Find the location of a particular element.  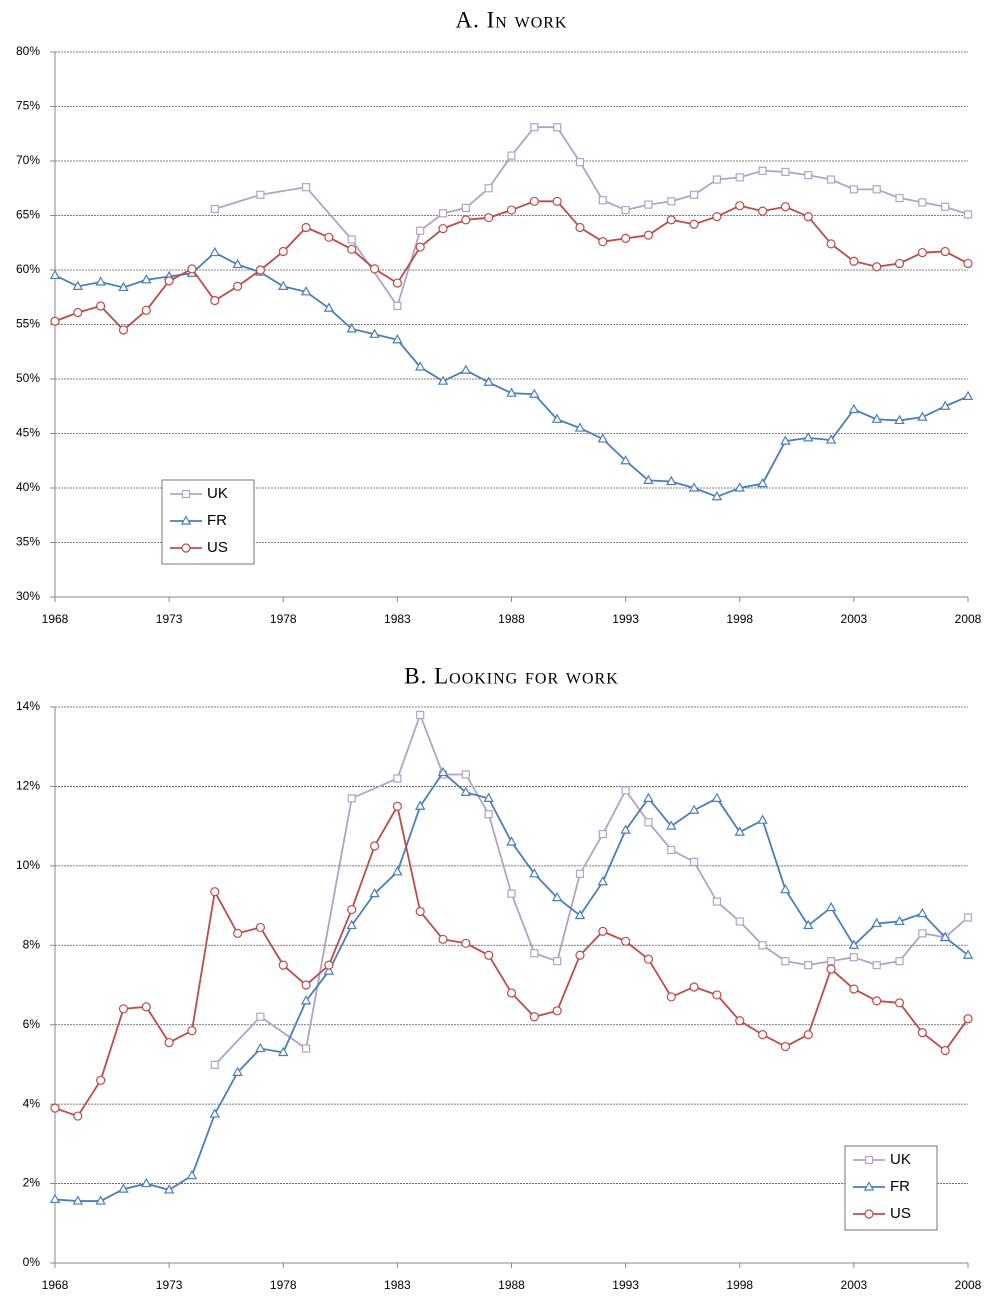

y-tick-label: 50% is located at coordinates (28, 378).